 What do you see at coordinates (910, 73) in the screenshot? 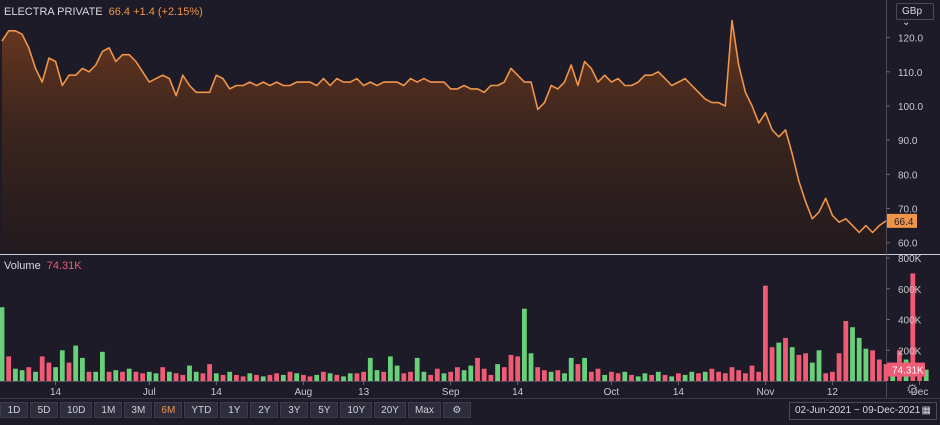
I see `price-tick-label: 110.0` at bounding box center [910, 73].